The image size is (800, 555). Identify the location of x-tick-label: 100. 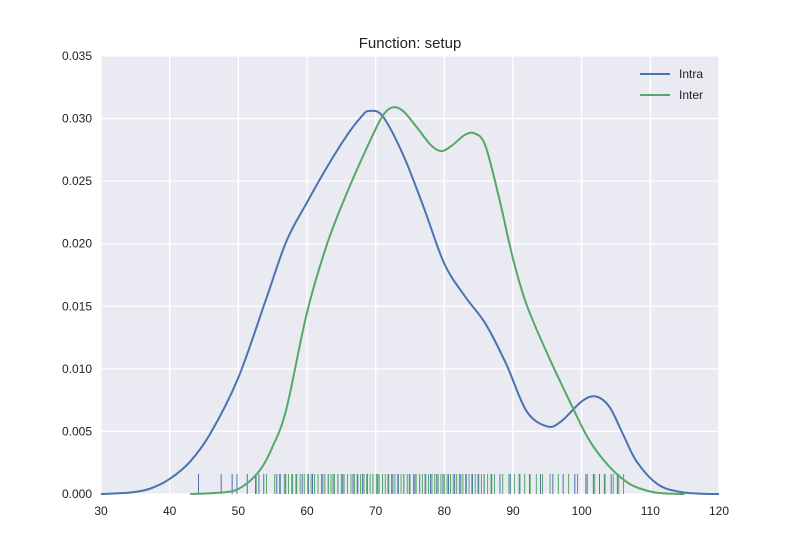
(582, 511).